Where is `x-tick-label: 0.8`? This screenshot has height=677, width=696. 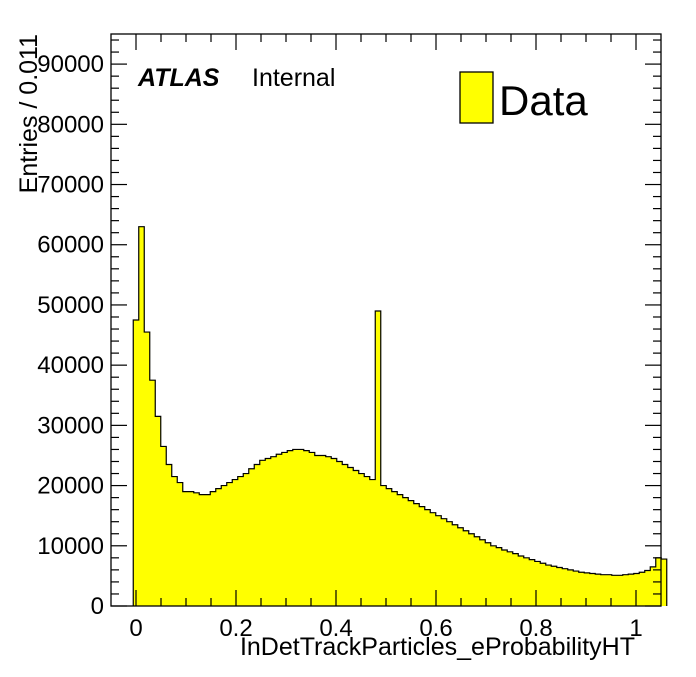
x-tick-label: 0.8 is located at coordinates (535, 628).